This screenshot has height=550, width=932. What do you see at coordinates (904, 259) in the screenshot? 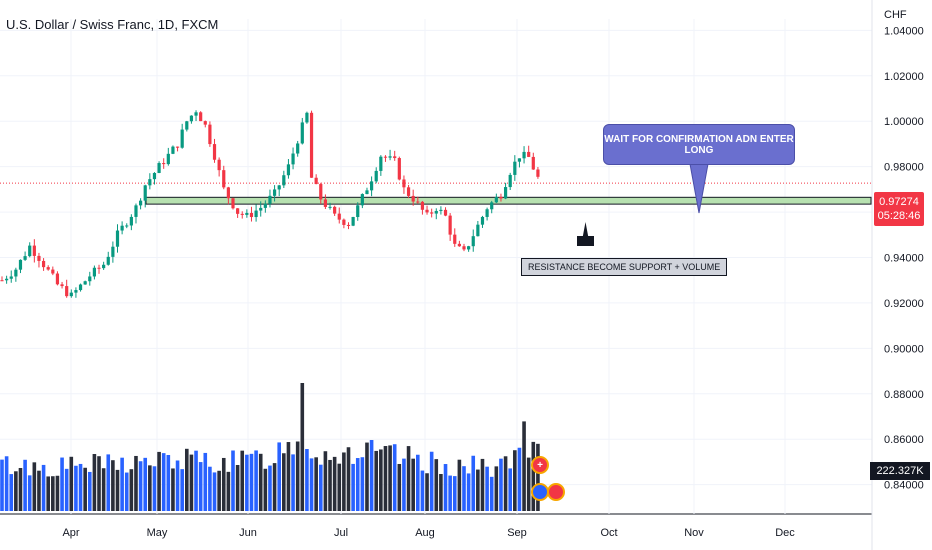
I see `price-tick-label: 0.94000` at bounding box center [904, 259].